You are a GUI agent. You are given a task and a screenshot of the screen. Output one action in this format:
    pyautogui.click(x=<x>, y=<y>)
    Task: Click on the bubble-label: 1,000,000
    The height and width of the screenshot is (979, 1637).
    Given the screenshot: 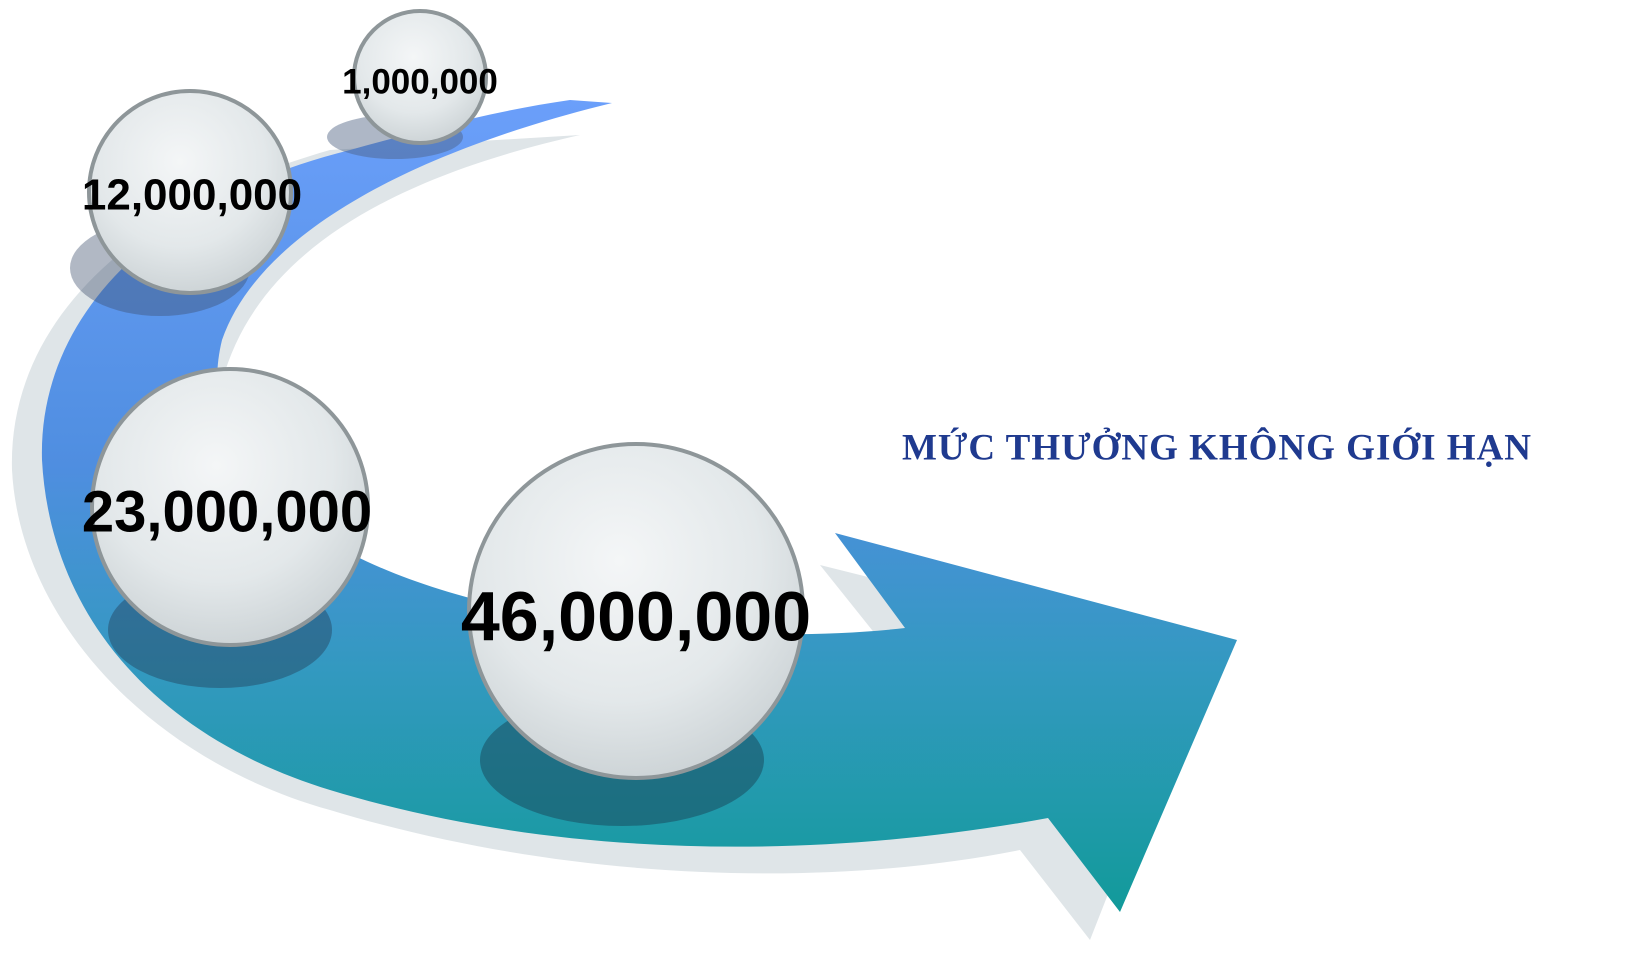 What is the action you would take?
    pyautogui.click(x=420, y=81)
    